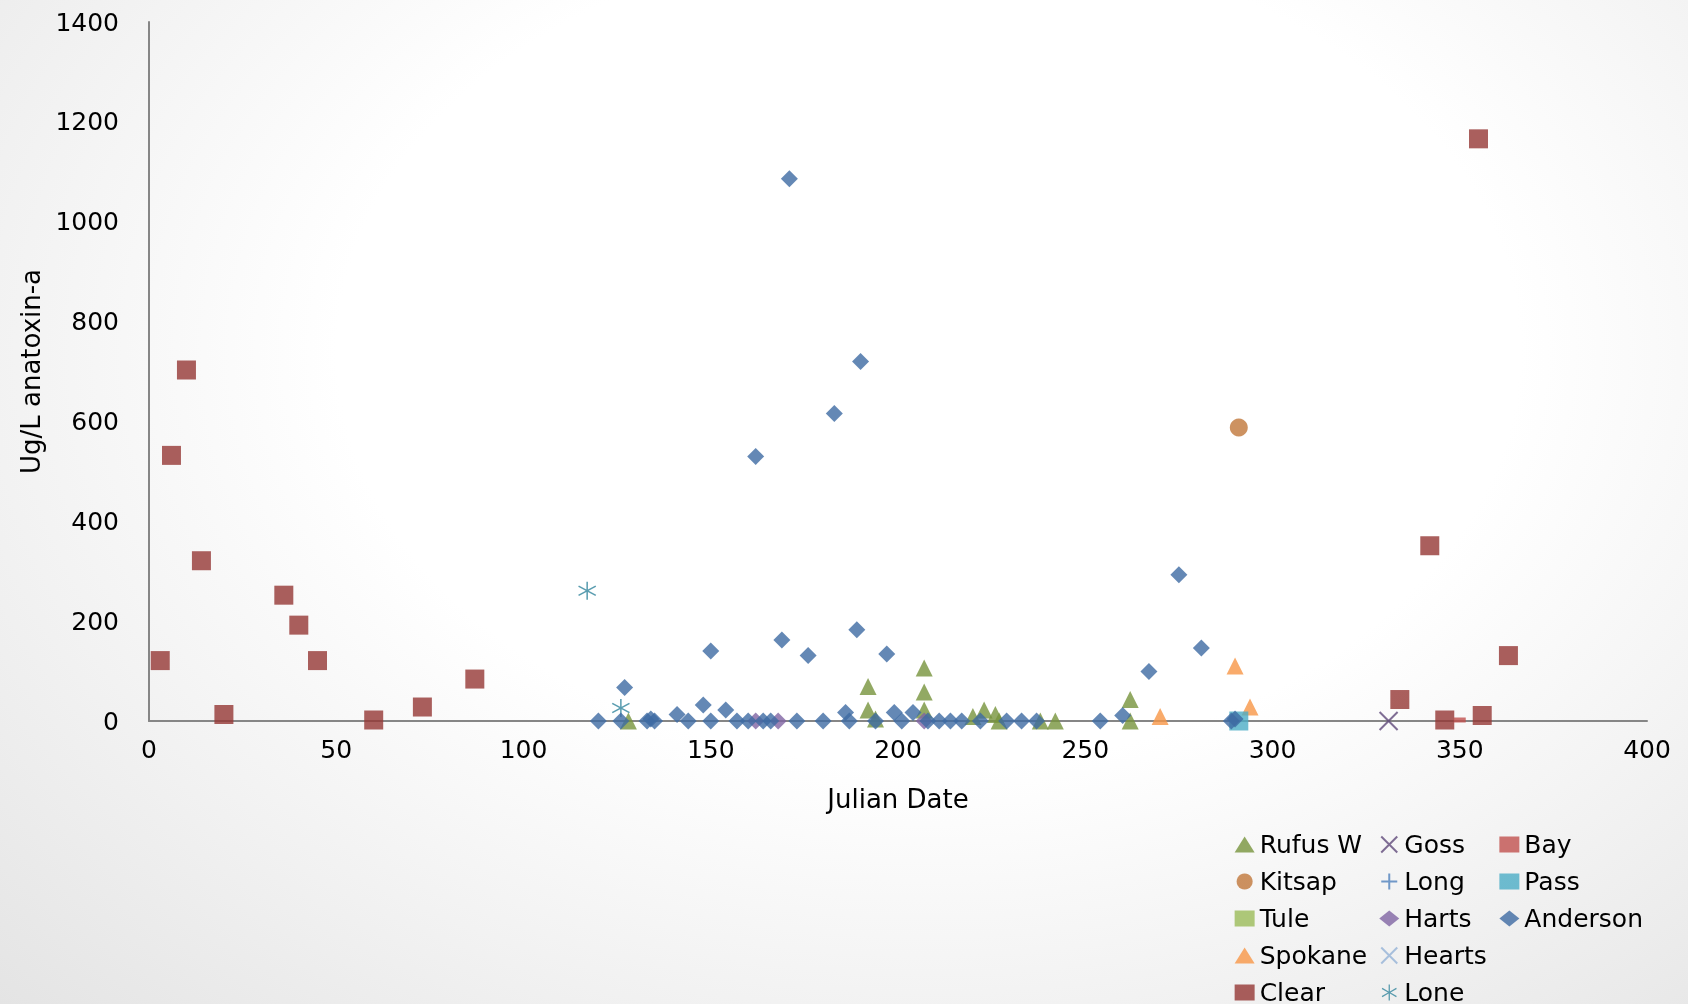 Image resolution: width=1688 pixels, height=1004 pixels. What do you see at coordinates (1284, 918) in the screenshot?
I see `legend-label: Tule` at bounding box center [1284, 918].